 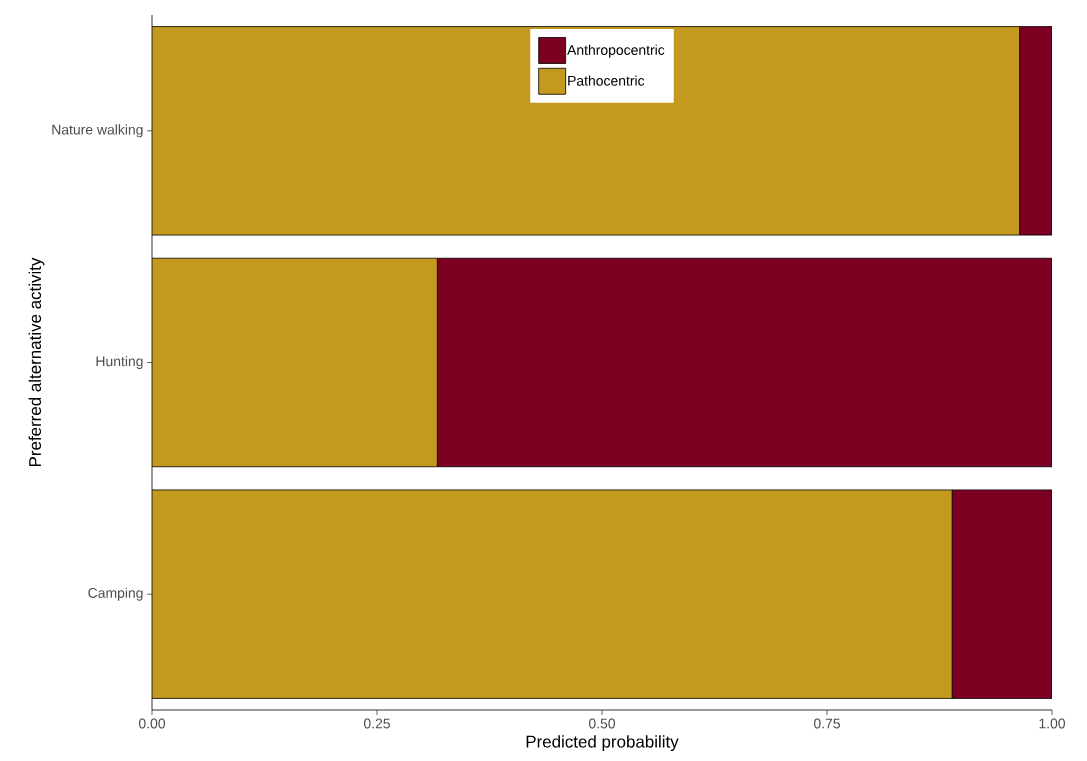 I want to click on y-tick-label: Nature walking, so click(x=97, y=131).